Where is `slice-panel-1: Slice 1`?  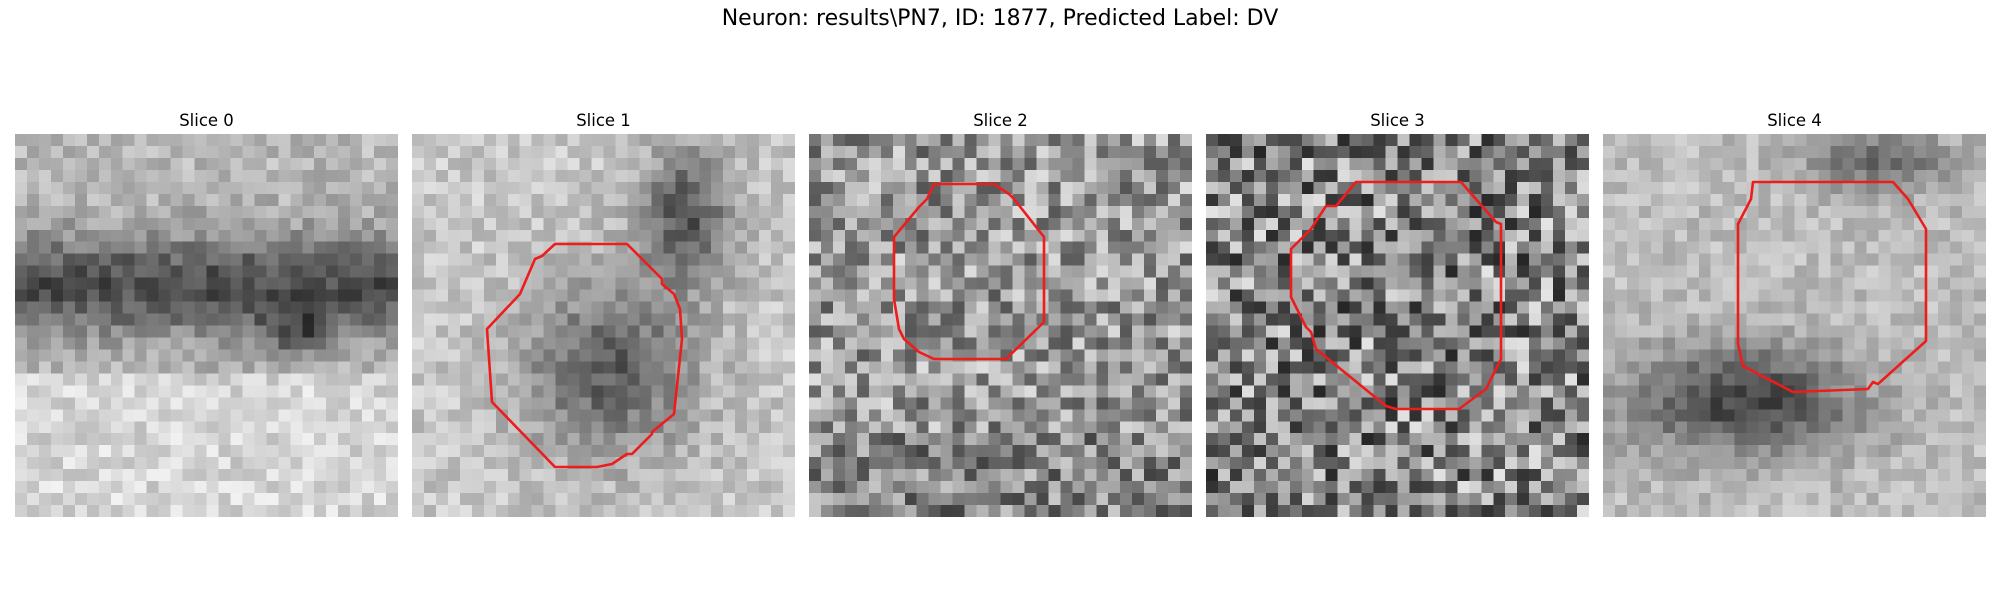
slice-panel-1: Slice 1 is located at coordinates (603, 313).